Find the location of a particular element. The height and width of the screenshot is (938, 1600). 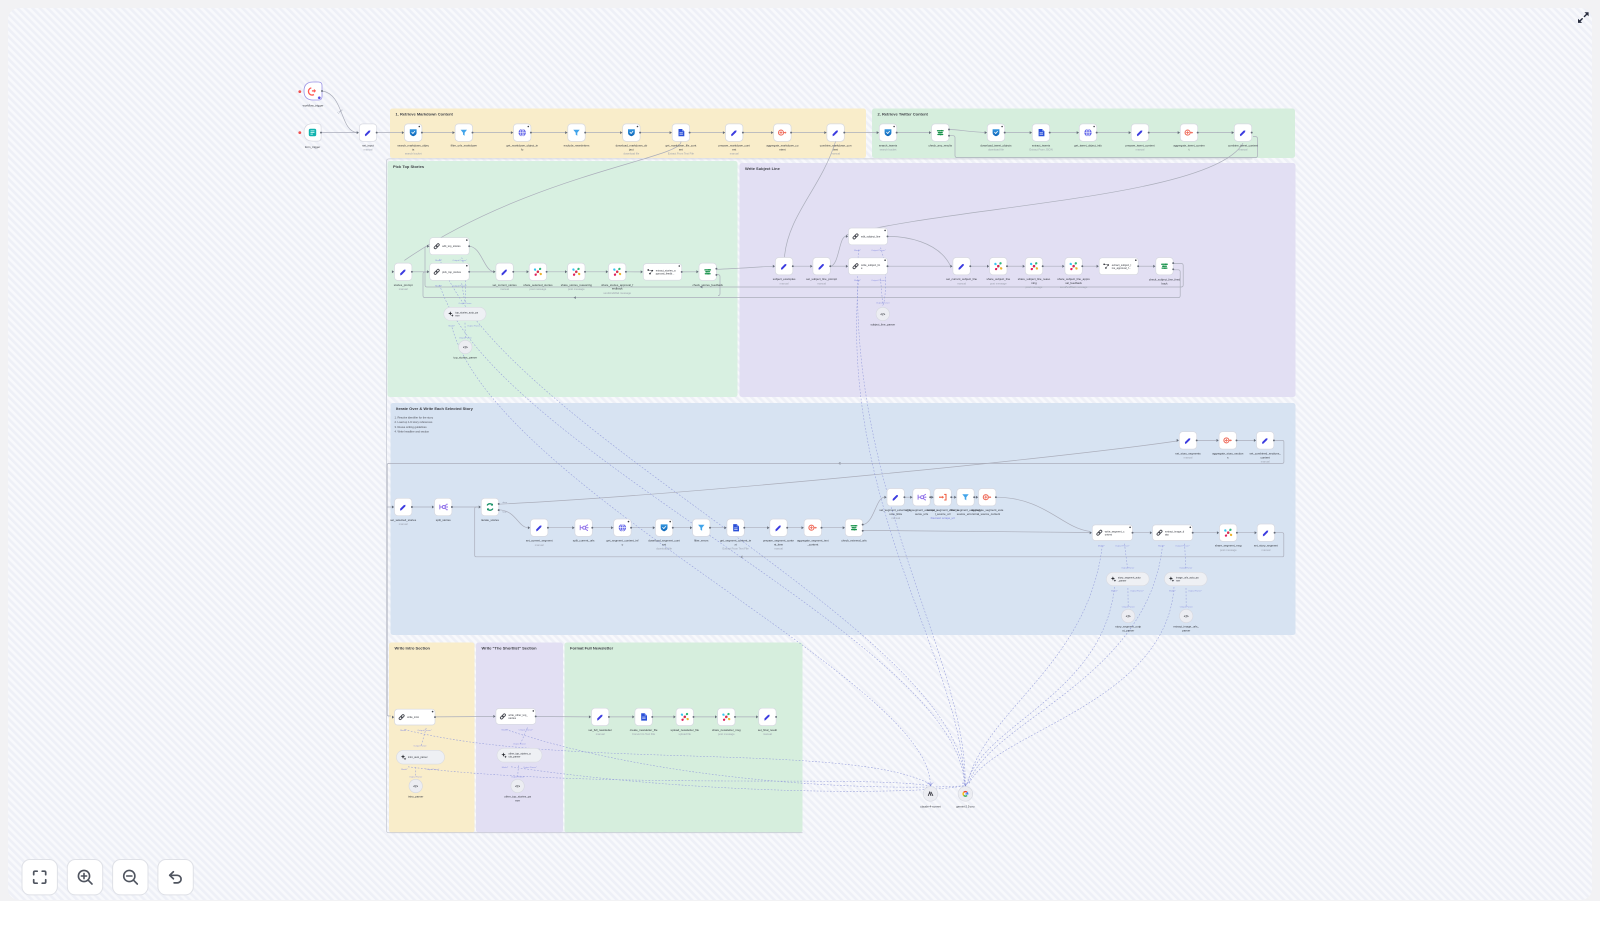

svg-text: set_story_segments is located at coordinates (1188, 453).